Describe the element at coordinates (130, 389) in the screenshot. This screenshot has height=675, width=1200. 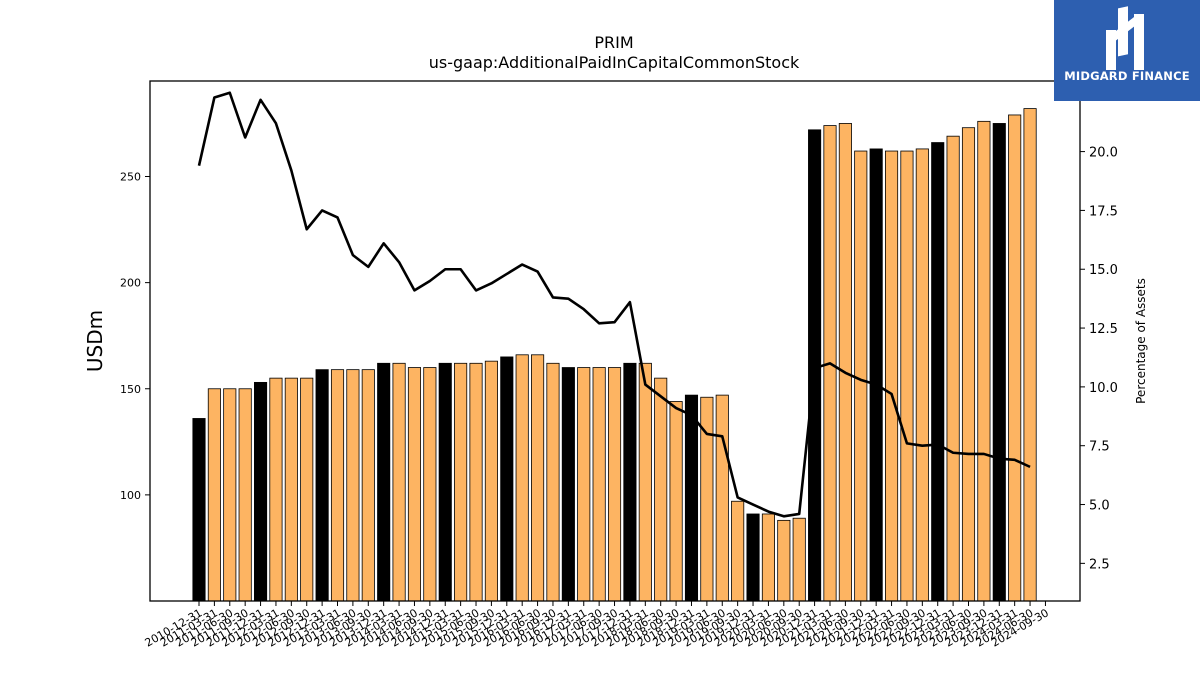
I see `y-tick-label-150: 150` at that location.